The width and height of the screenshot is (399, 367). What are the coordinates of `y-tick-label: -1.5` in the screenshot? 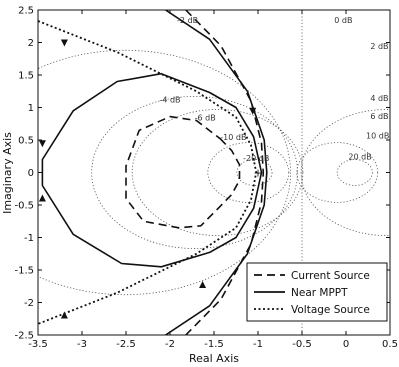 It's located at (24, 271).